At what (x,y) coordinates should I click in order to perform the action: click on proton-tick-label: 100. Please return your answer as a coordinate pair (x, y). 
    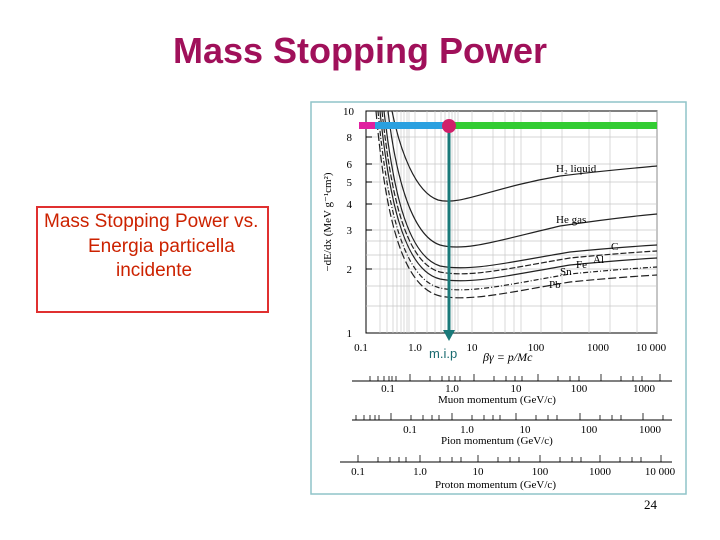
    Looking at the image, I should click on (540, 472).